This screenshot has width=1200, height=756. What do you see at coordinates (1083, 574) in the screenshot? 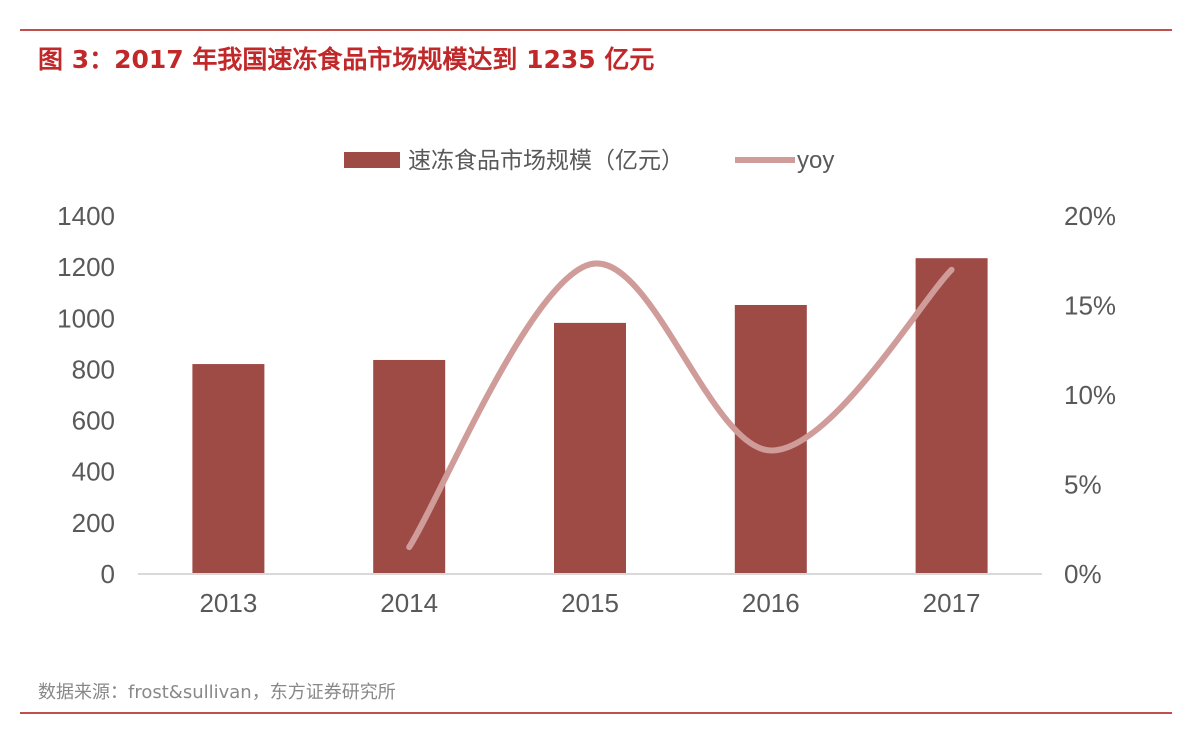
I see `y2-tick-label: 0%` at bounding box center [1083, 574].